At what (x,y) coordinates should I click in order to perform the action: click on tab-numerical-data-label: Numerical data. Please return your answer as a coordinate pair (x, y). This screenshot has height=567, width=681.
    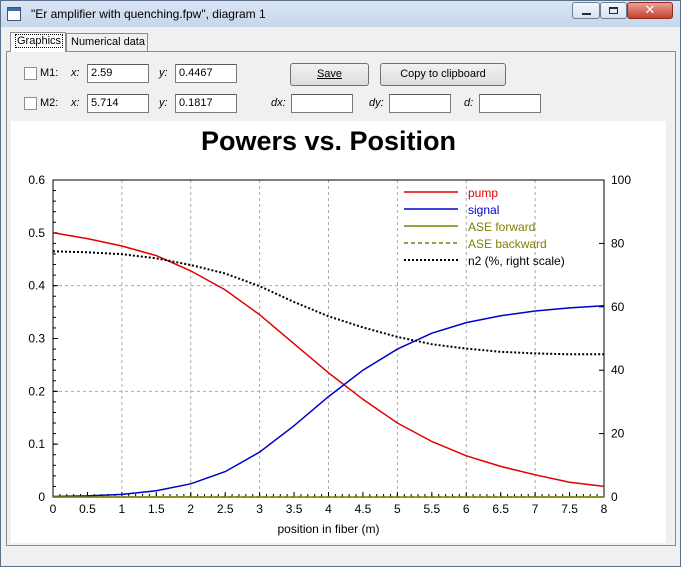
    Looking at the image, I should click on (108, 42).